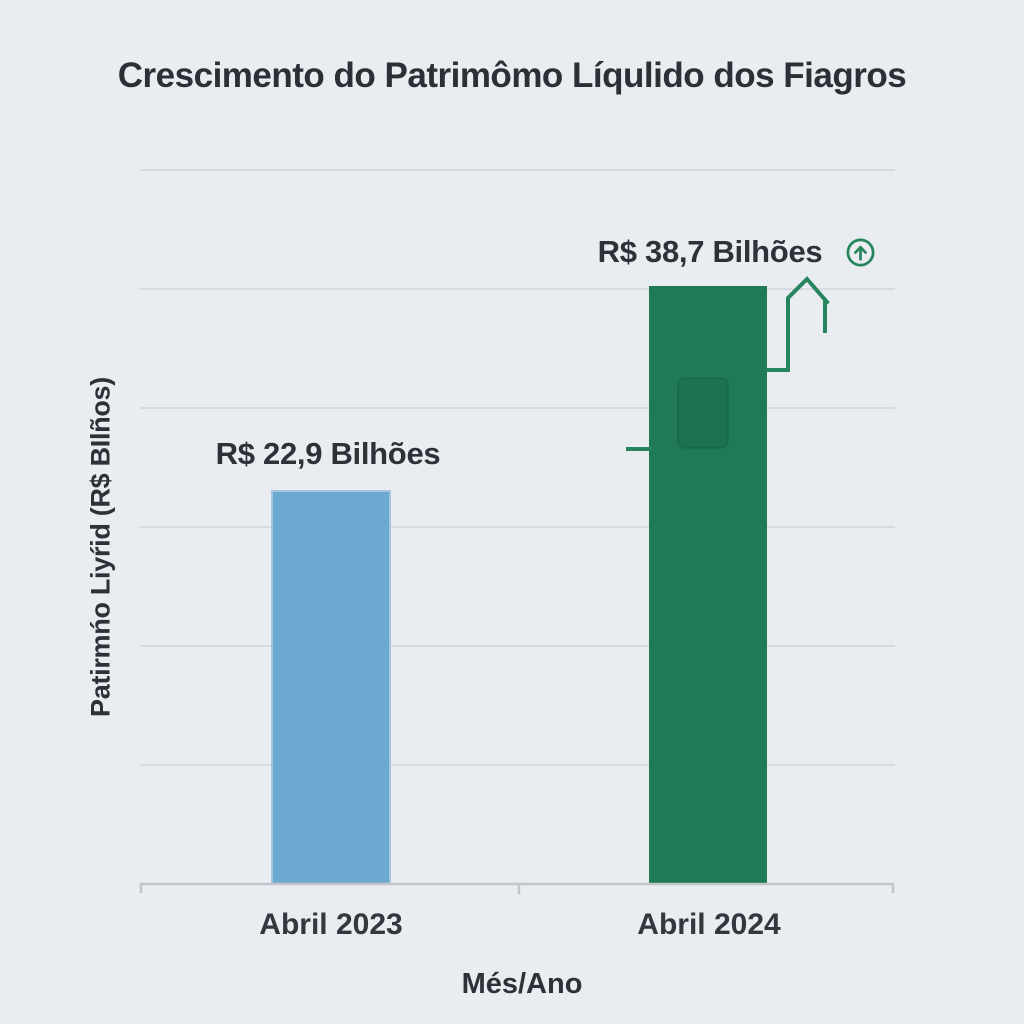 The height and width of the screenshot is (1024, 1024). I want to click on bar-abril-2024, so click(708, 585).